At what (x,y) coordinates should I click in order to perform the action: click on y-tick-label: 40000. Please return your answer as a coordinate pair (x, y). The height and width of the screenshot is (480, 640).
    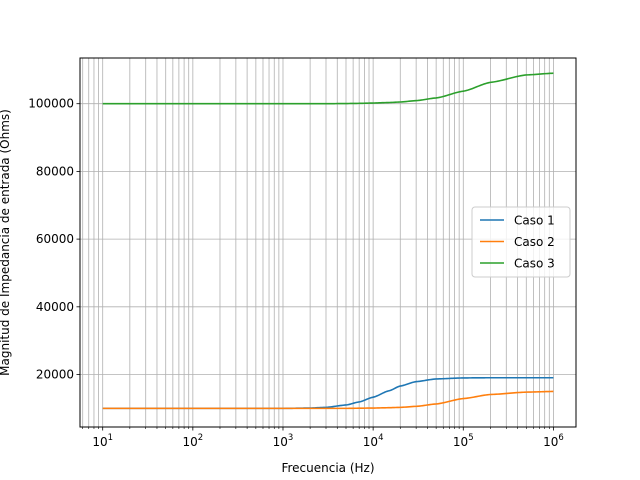
    Looking at the image, I should click on (55, 307).